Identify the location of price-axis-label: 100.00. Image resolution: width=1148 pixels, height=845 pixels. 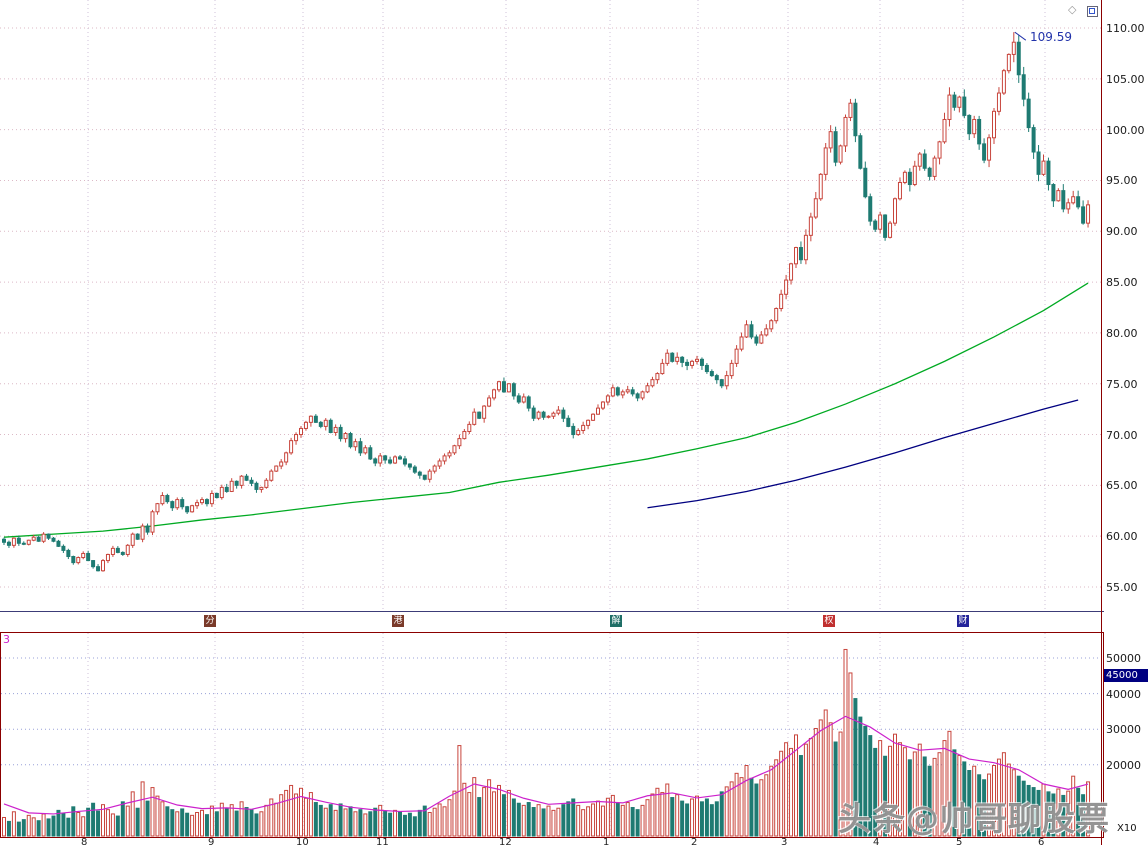
(1125, 130).